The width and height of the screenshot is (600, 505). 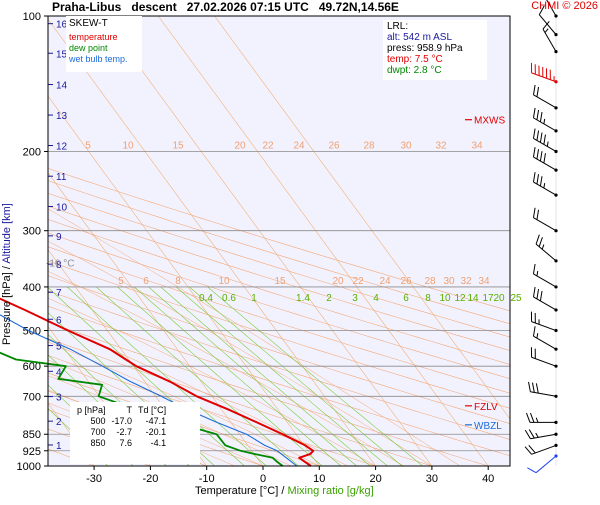 What do you see at coordinates (62, 147) in the screenshot?
I see `altitude-tick-label: 12` at bounding box center [62, 147].